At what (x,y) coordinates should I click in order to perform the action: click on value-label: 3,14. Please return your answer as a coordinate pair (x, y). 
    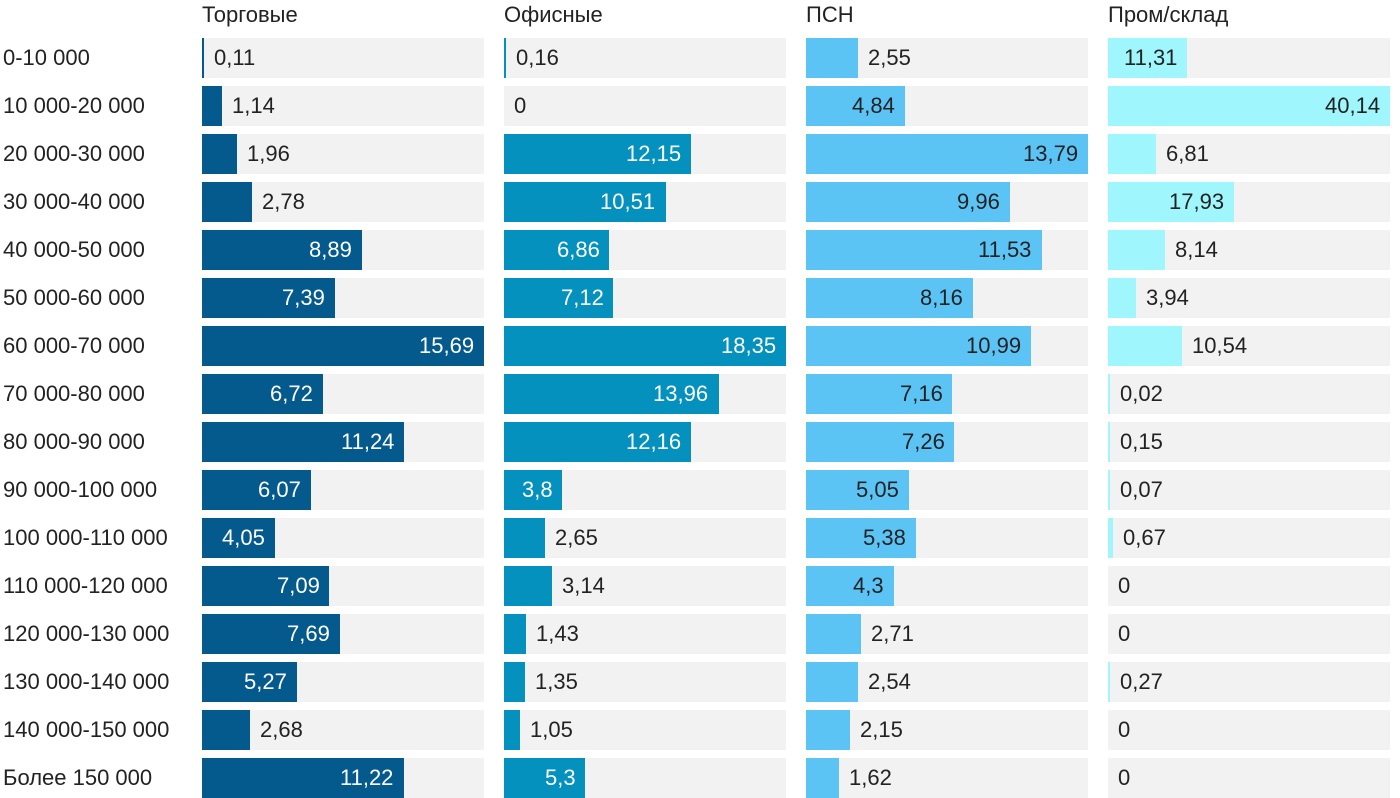
    Looking at the image, I should click on (583, 585).